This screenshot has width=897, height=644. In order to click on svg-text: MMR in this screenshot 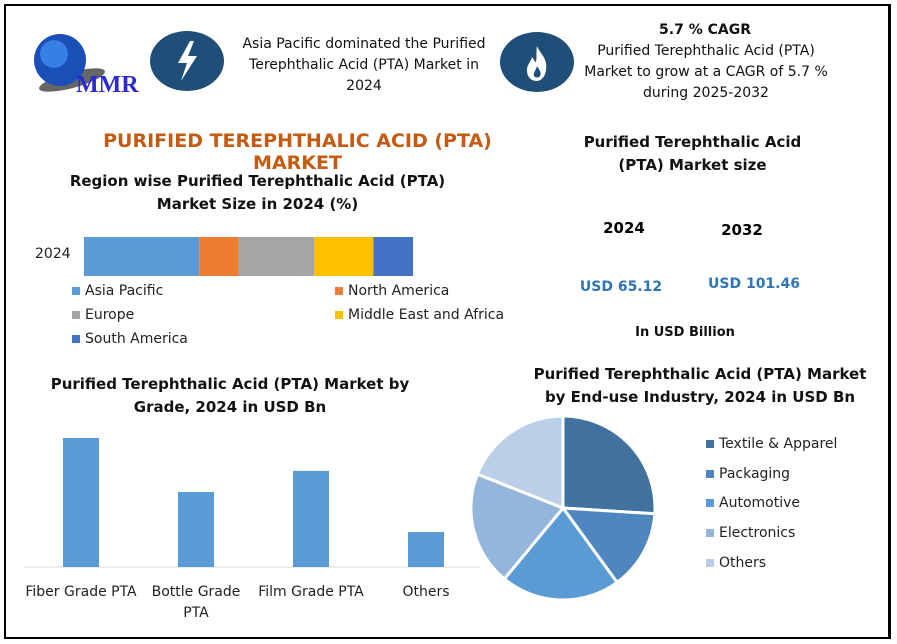, I will do `click(107, 84)`.